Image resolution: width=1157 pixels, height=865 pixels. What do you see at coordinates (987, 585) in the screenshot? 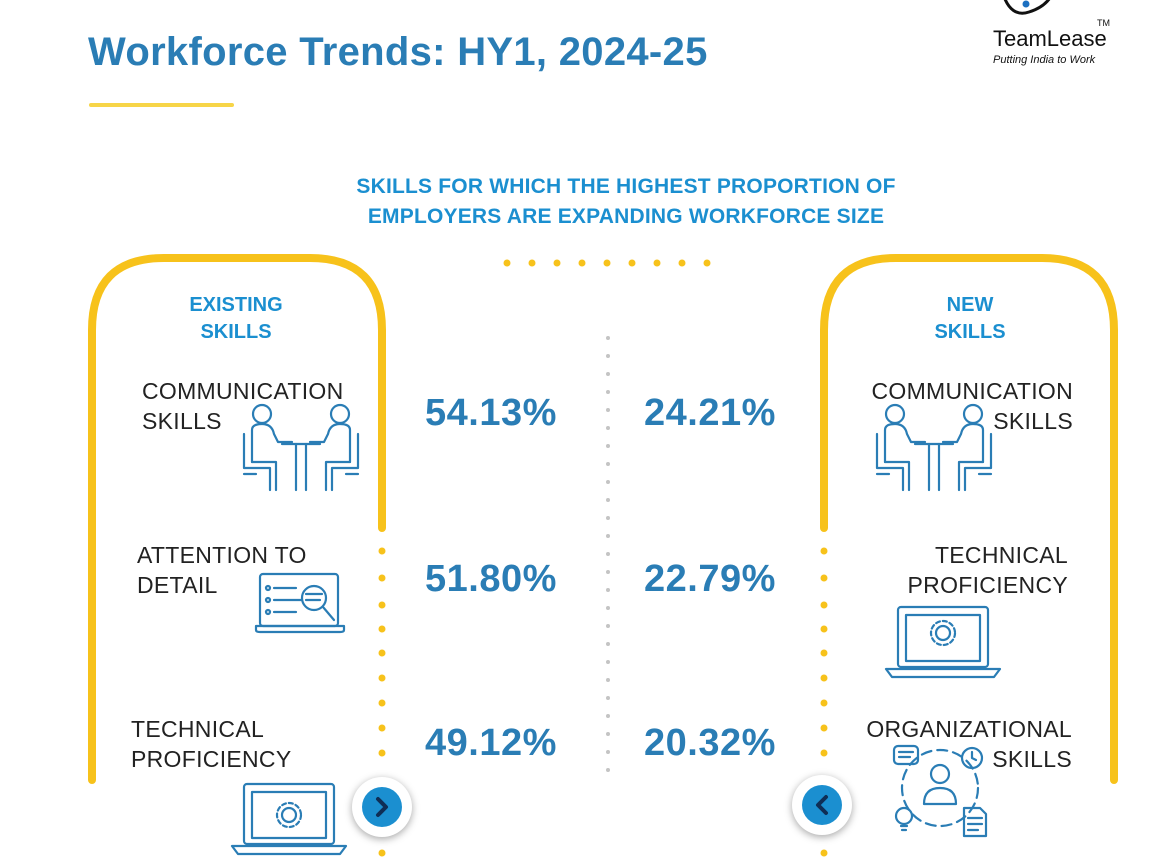
I see `new-skill-2-line-2: PROFICIENCY` at bounding box center [987, 585].